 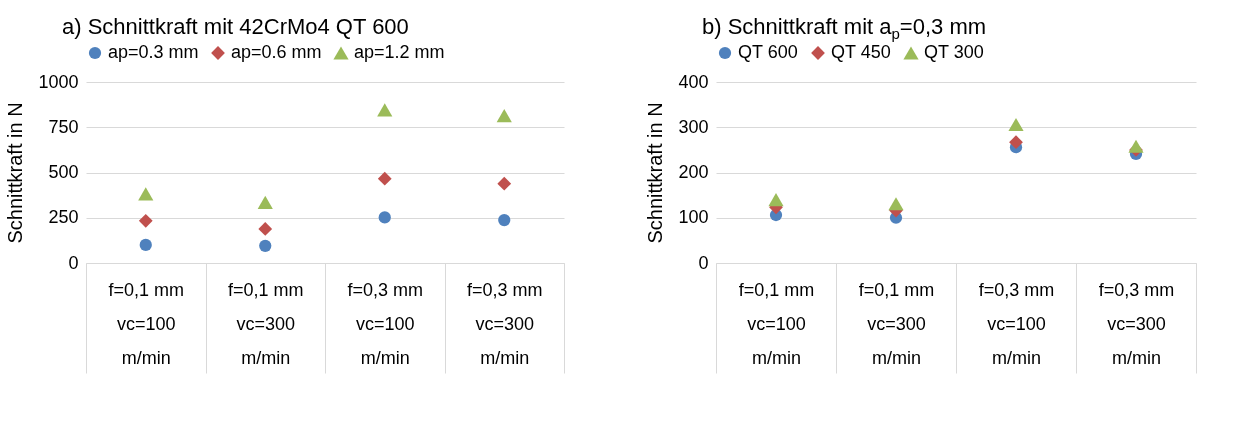 What do you see at coordinates (693, 217) in the screenshot?
I see `y-tick-label: 100` at bounding box center [693, 217].